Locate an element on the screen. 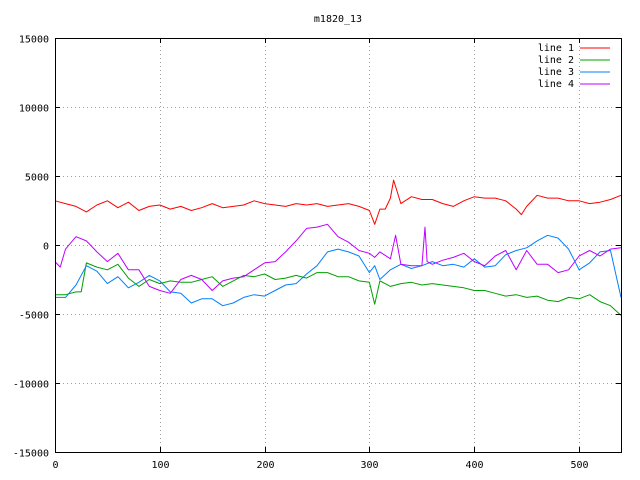  legend-label-4: line 4 is located at coordinates (556, 84).